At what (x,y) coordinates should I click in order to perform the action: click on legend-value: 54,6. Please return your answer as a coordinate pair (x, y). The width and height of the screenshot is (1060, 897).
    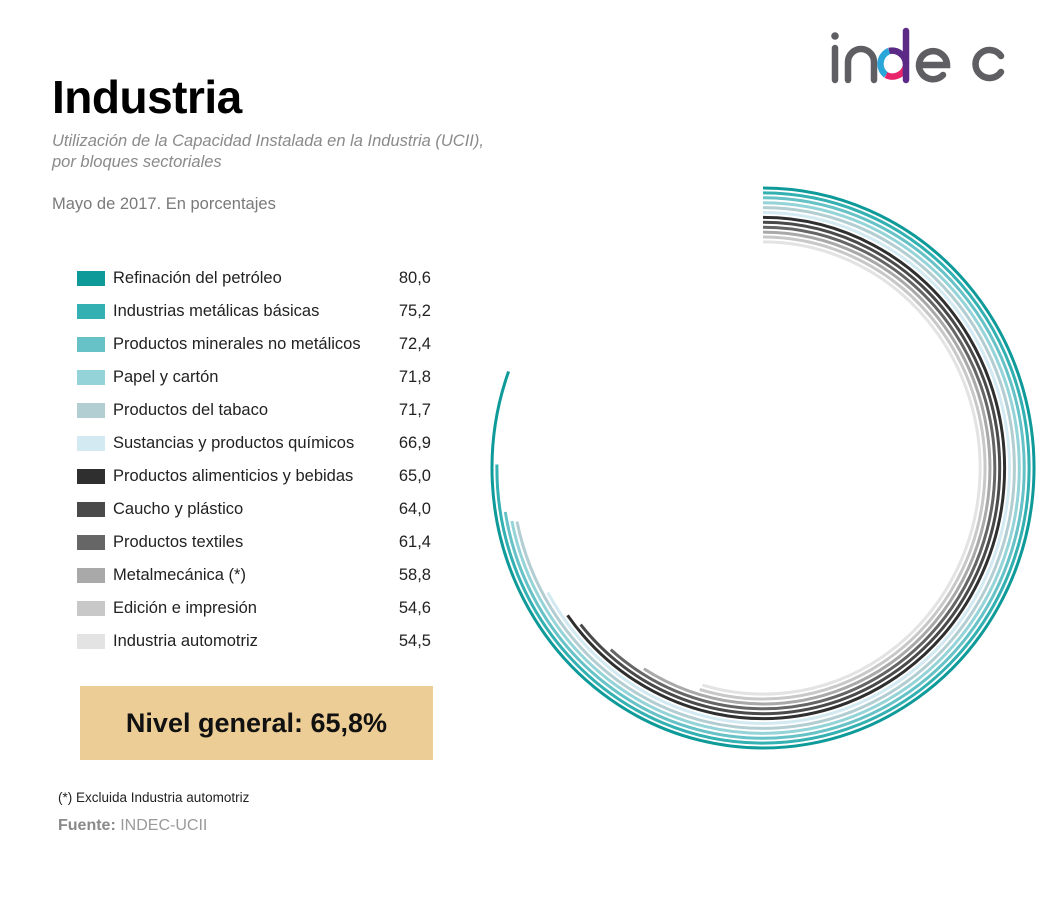
    Looking at the image, I should click on (414, 608).